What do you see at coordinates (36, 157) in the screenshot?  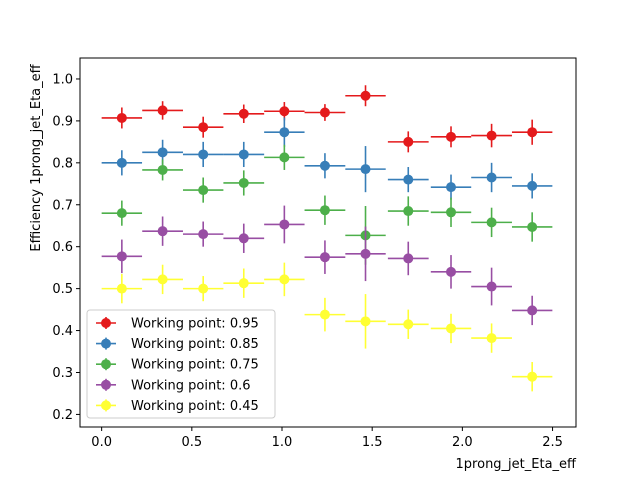 I see `y-axis-label: Efficiency 1prong_jet_Eta_eff` at bounding box center [36, 157].